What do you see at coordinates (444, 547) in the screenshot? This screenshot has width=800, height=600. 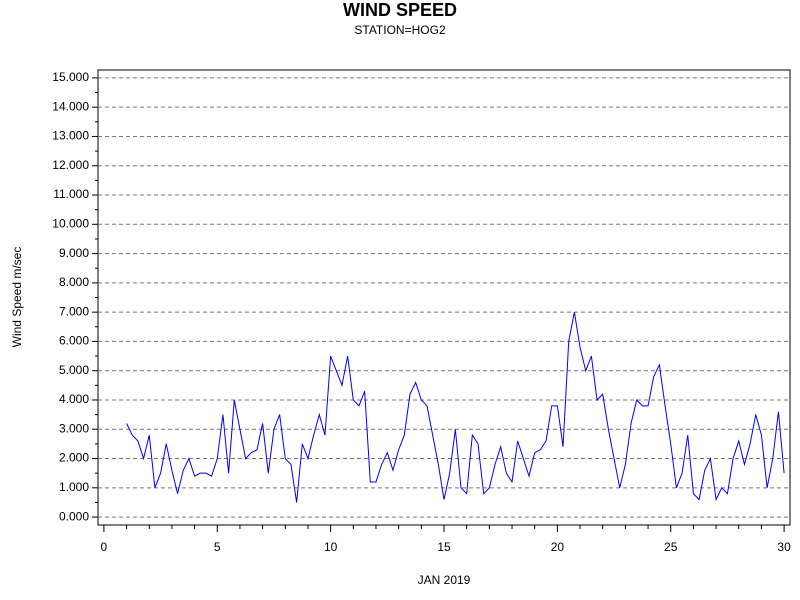 I see `x-tick-label: 15` at bounding box center [444, 547].